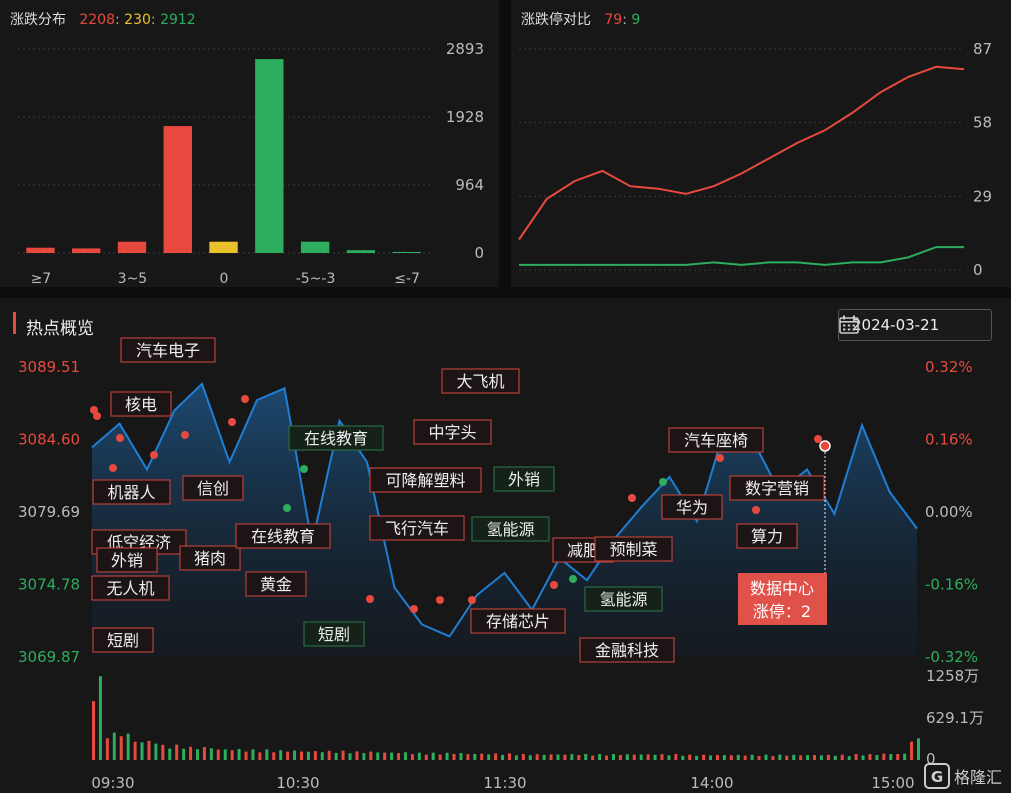  I want to click on topic-label-text: 信创, so click(213, 488).